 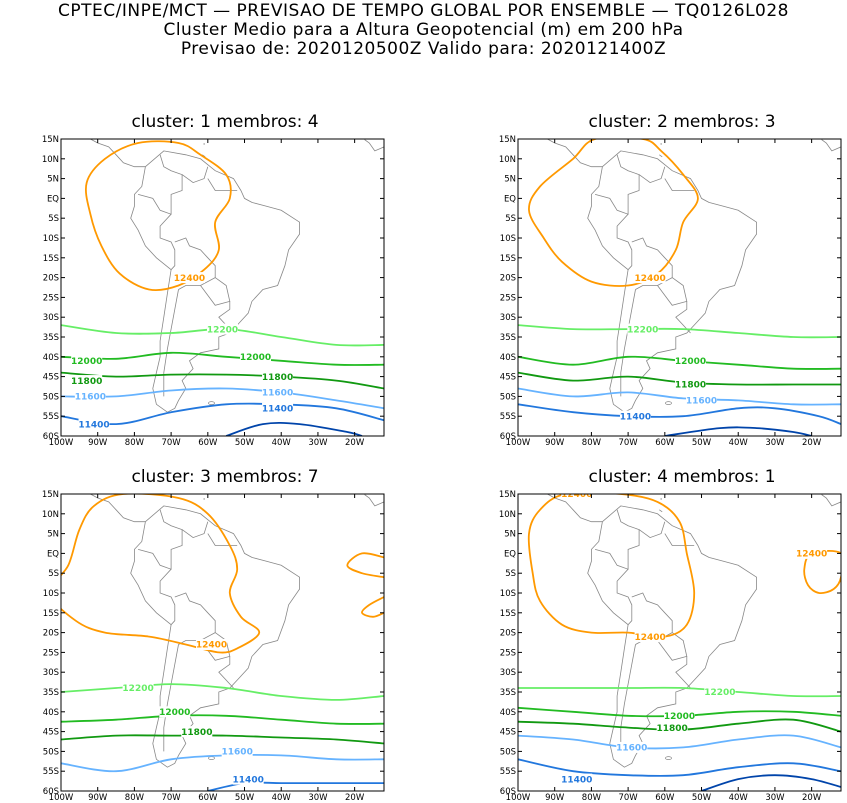 I want to click on lon-label: 30W, so click(x=318, y=443).